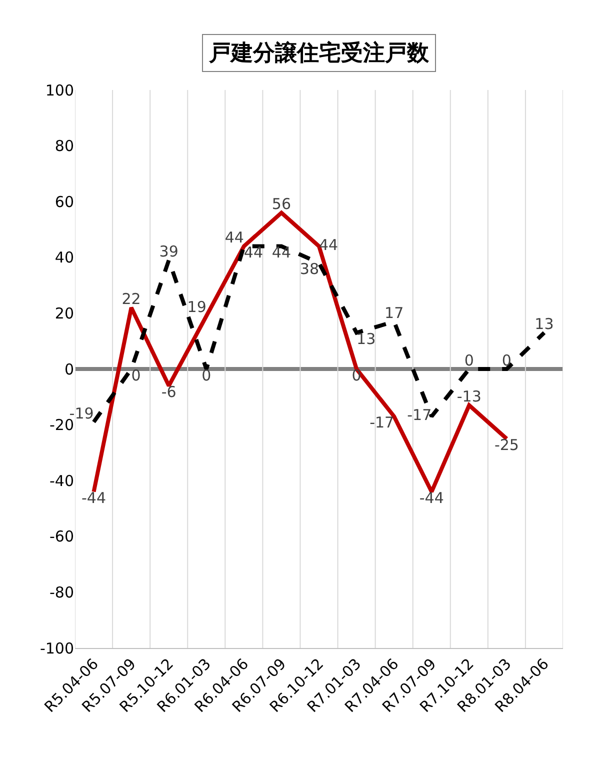 This screenshot has height=758, width=608. Describe the element at coordinates (64, 257) in the screenshot. I see `y-tick-label: 40` at that location.